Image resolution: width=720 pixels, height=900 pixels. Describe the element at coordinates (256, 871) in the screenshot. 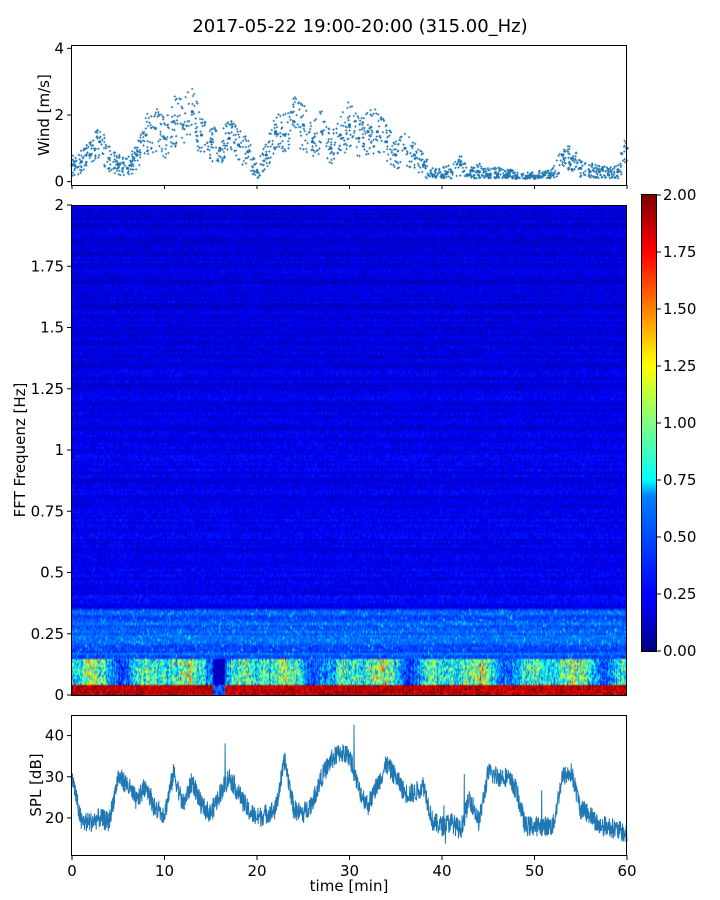

I see `spl-xtick-label: 20` at that location.